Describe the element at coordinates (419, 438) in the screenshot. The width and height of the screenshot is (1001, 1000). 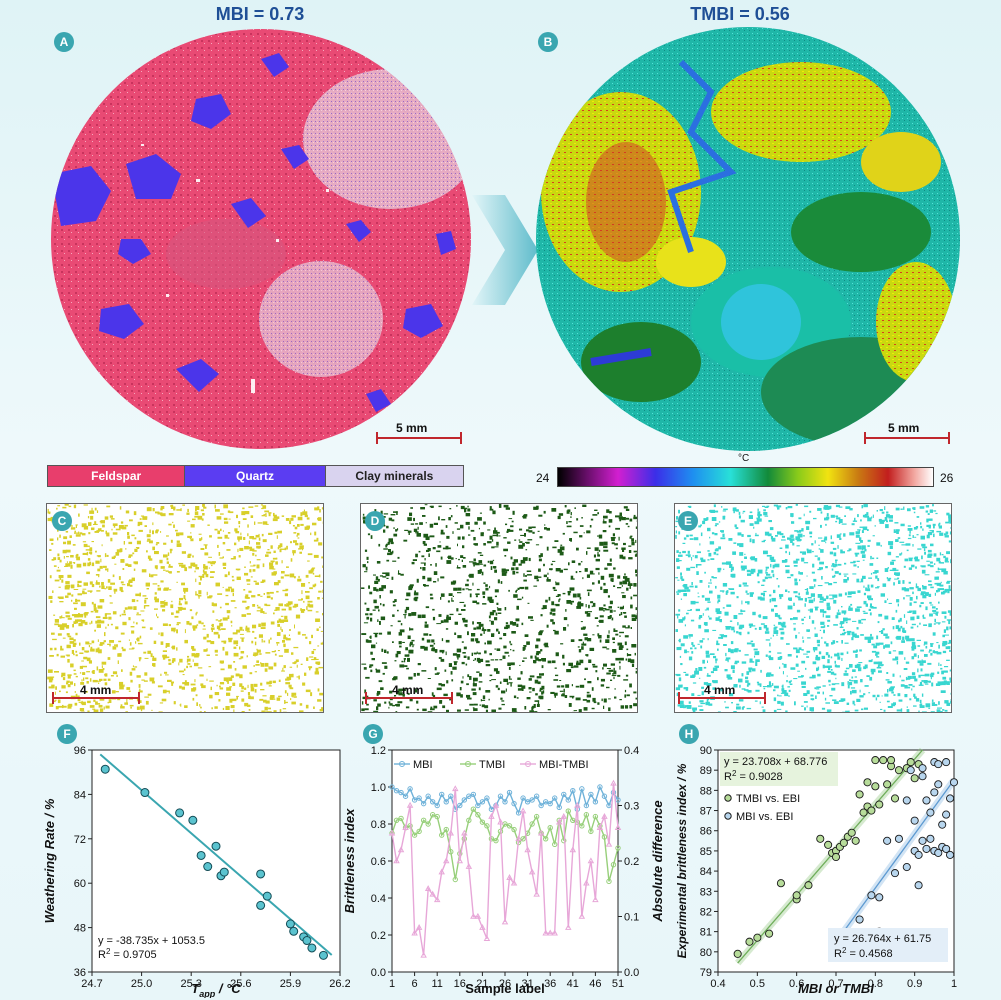
I see `panel-a-scalebar` at that location.